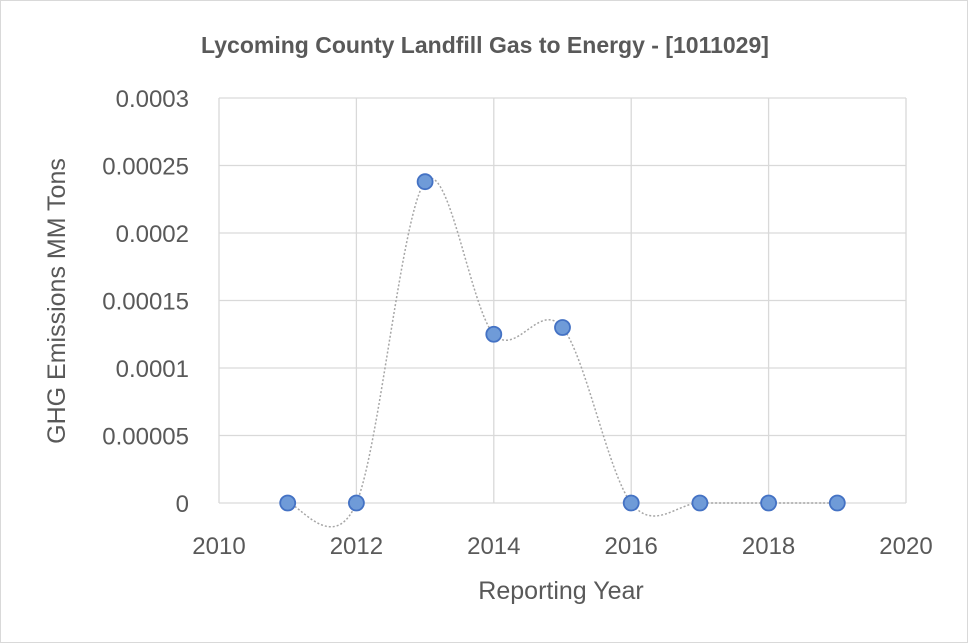  Describe the element at coordinates (631, 546) in the screenshot. I see `x-tick-label: 2016` at that location.